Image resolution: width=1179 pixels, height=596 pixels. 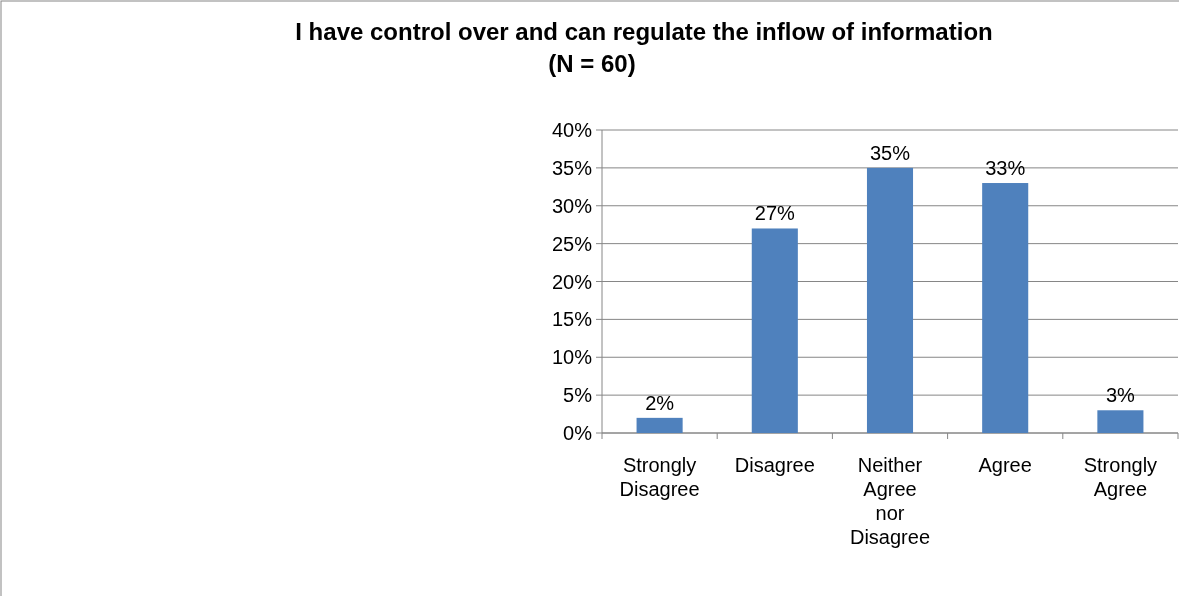 What do you see at coordinates (1120, 477) in the screenshot?
I see `x-tick-label: Strongly Agree` at bounding box center [1120, 477].